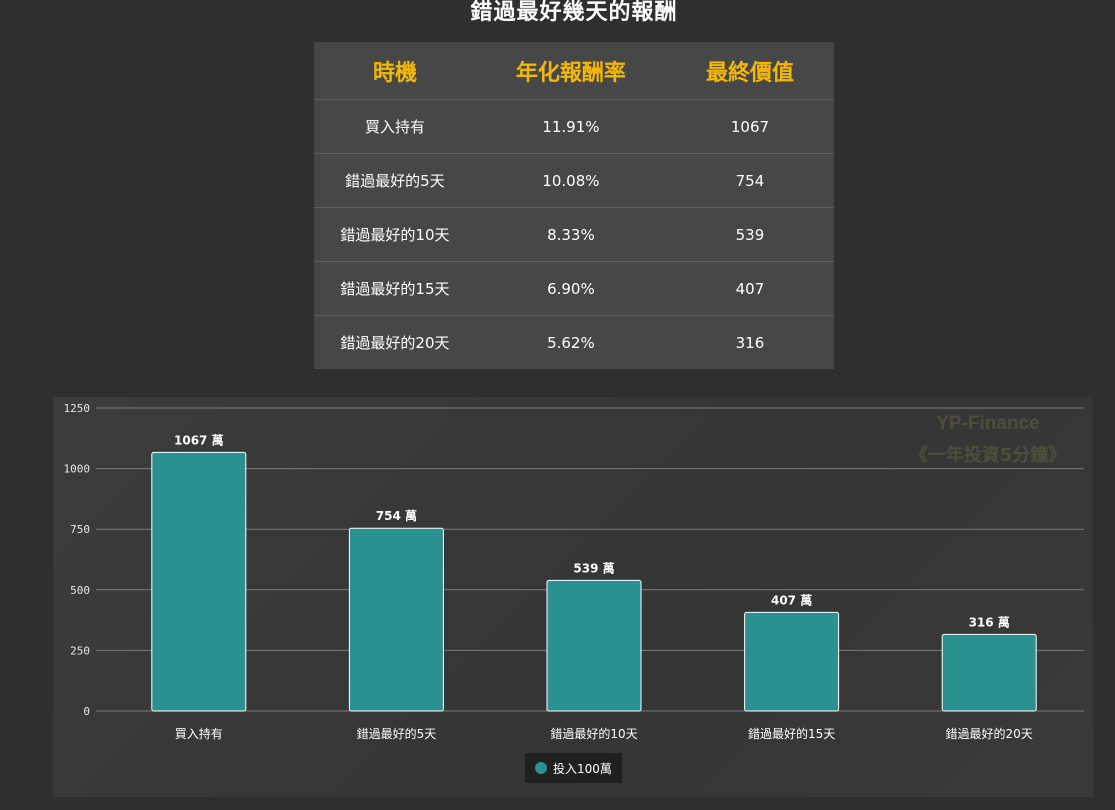 Image resolution: width=1115 pixels, height=810 pixels. I want to click on x-tick-label: 買入持有, so click(199, 733).